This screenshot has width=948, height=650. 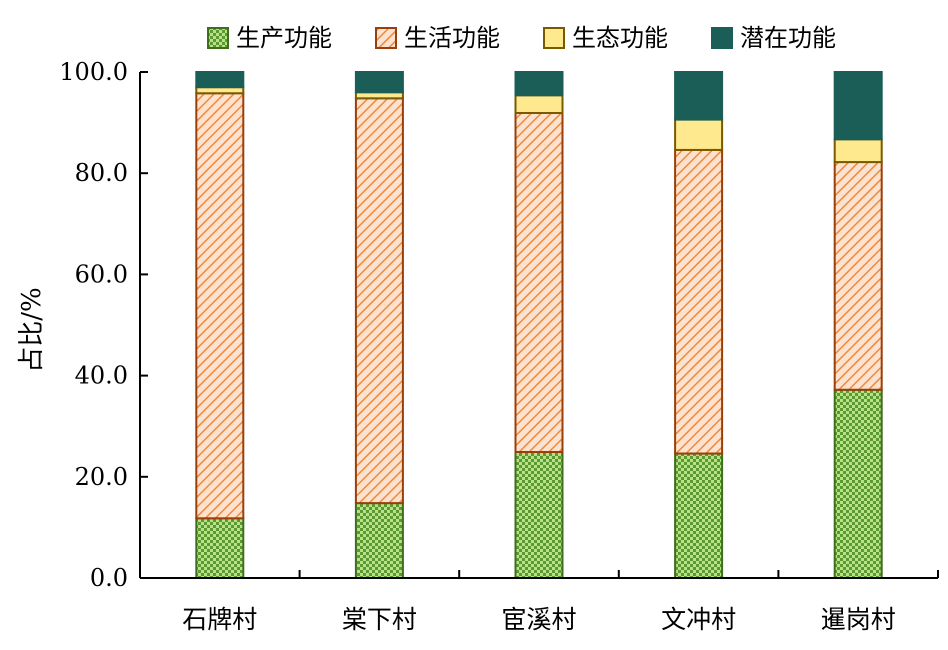 What do you see at coordinates (32, 329) in the screenshot?
I see `y-axis-label: 占比/%` at bounding box center [32, 329].